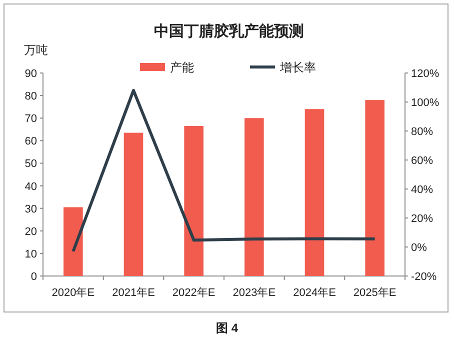 This screenshot has height=343, width=454. I want to click on legend-label: 增长率, so click(297, 67).